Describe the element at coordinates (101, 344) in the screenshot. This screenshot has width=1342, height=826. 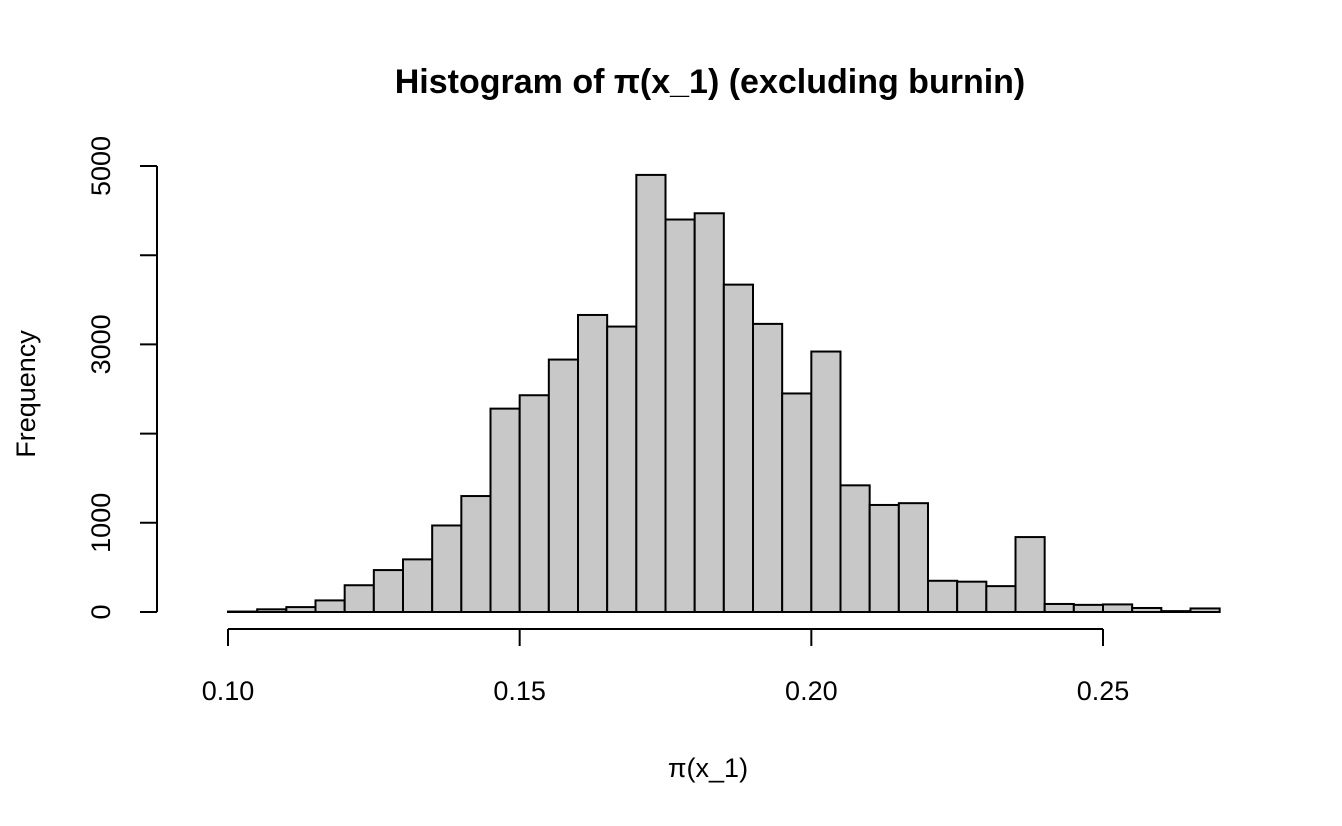
I see `y-tick-label: 3000` at that location.